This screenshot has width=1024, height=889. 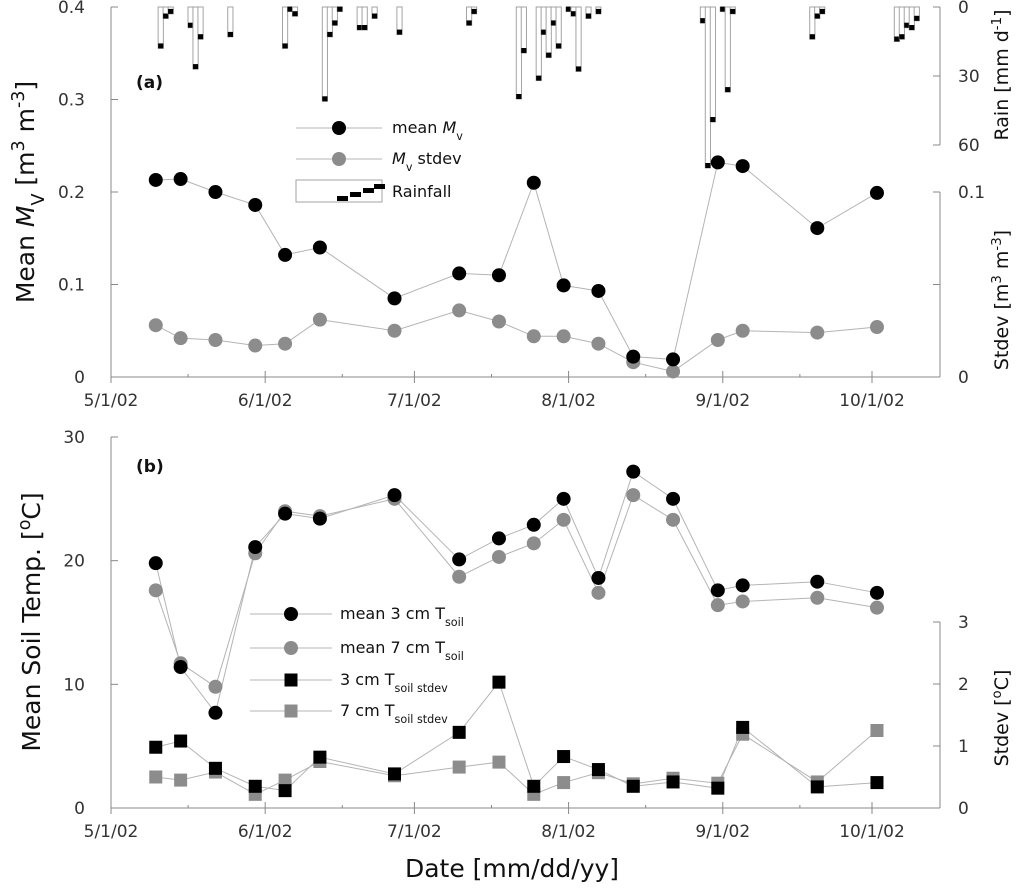 What do you see at coordinates (1002, 74) in the screenshot?
I see `panel-a-rain-axis-label: Rain [mm d-1]` at bounding box center [1002, 74].